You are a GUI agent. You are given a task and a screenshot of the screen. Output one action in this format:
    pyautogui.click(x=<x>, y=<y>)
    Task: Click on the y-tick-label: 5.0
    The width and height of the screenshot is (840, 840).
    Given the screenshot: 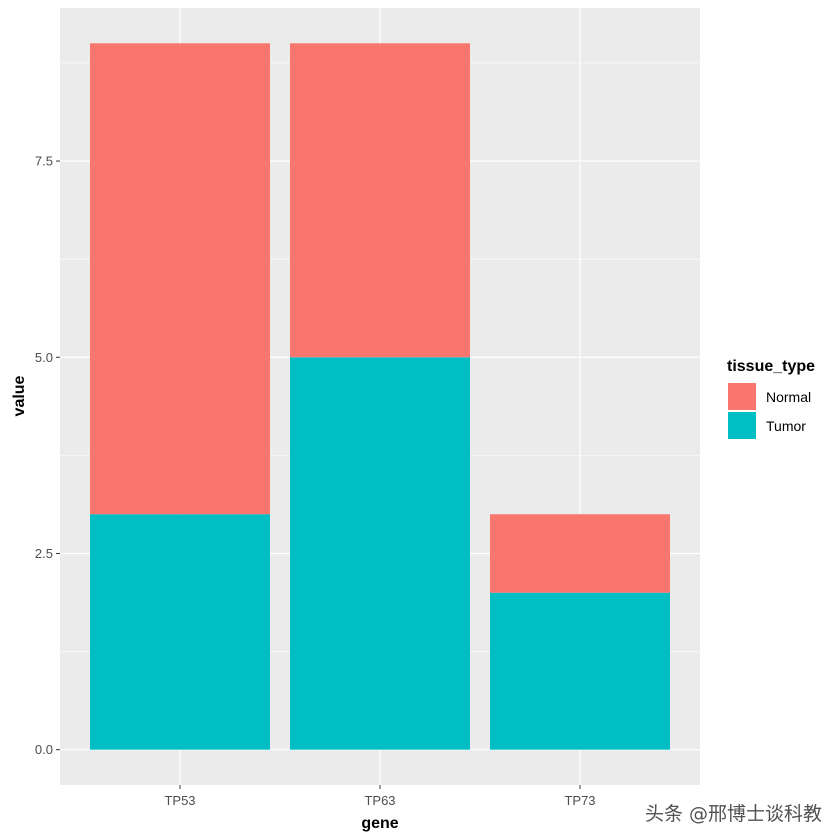 What is the action you would take?
    pyautogui.click(x=44, y=357)
    